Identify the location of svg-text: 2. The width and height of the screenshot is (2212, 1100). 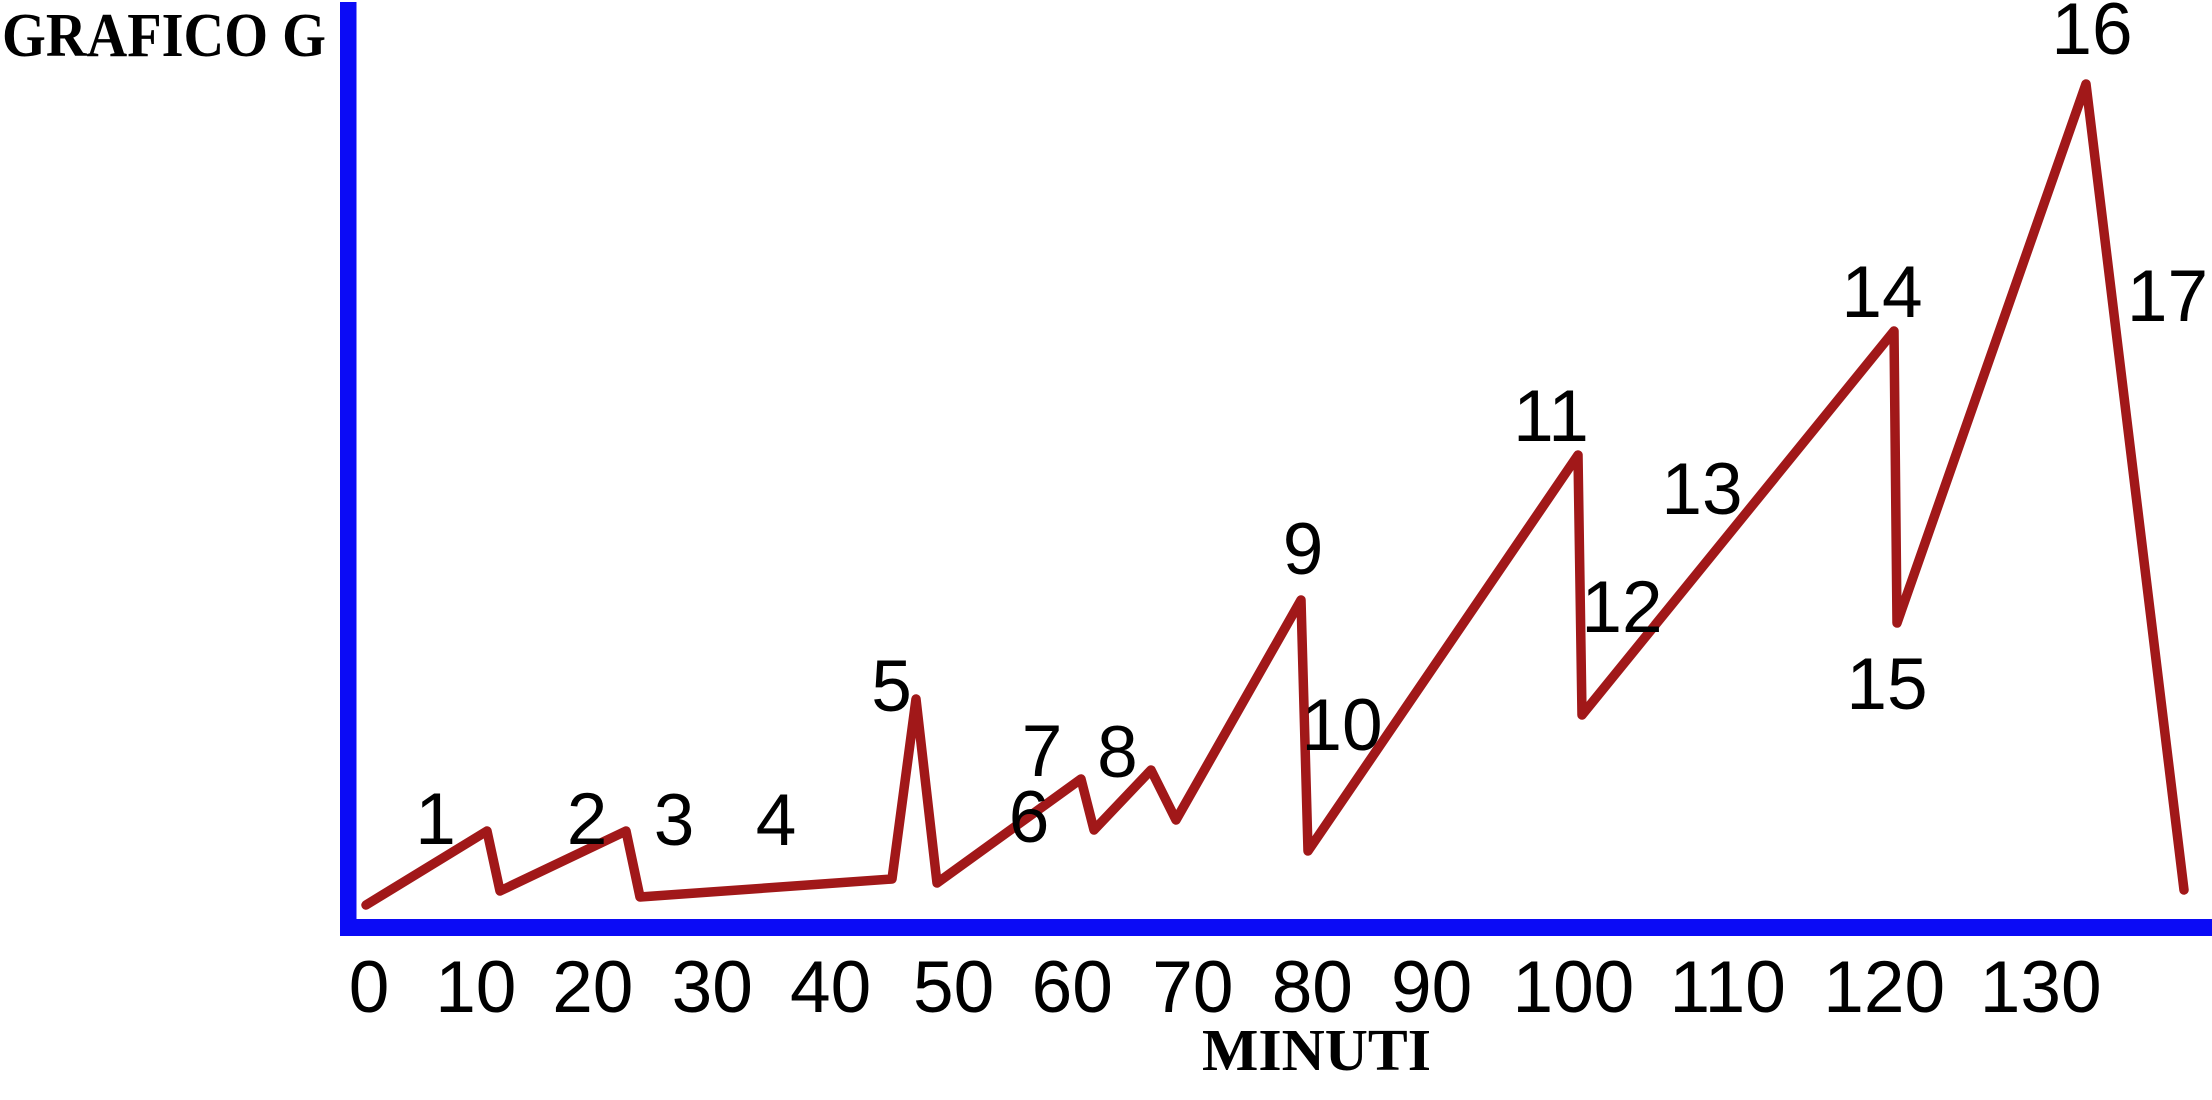
(587, 819).